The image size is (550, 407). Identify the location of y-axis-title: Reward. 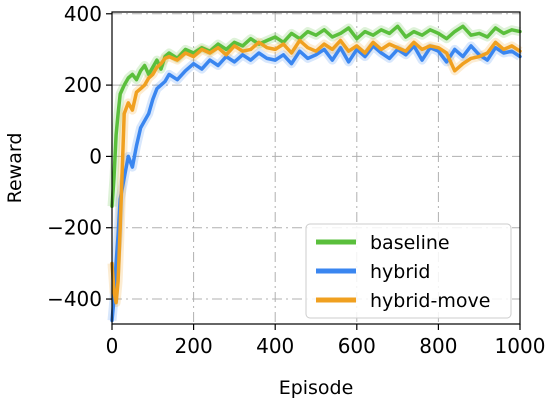
(15, 168).